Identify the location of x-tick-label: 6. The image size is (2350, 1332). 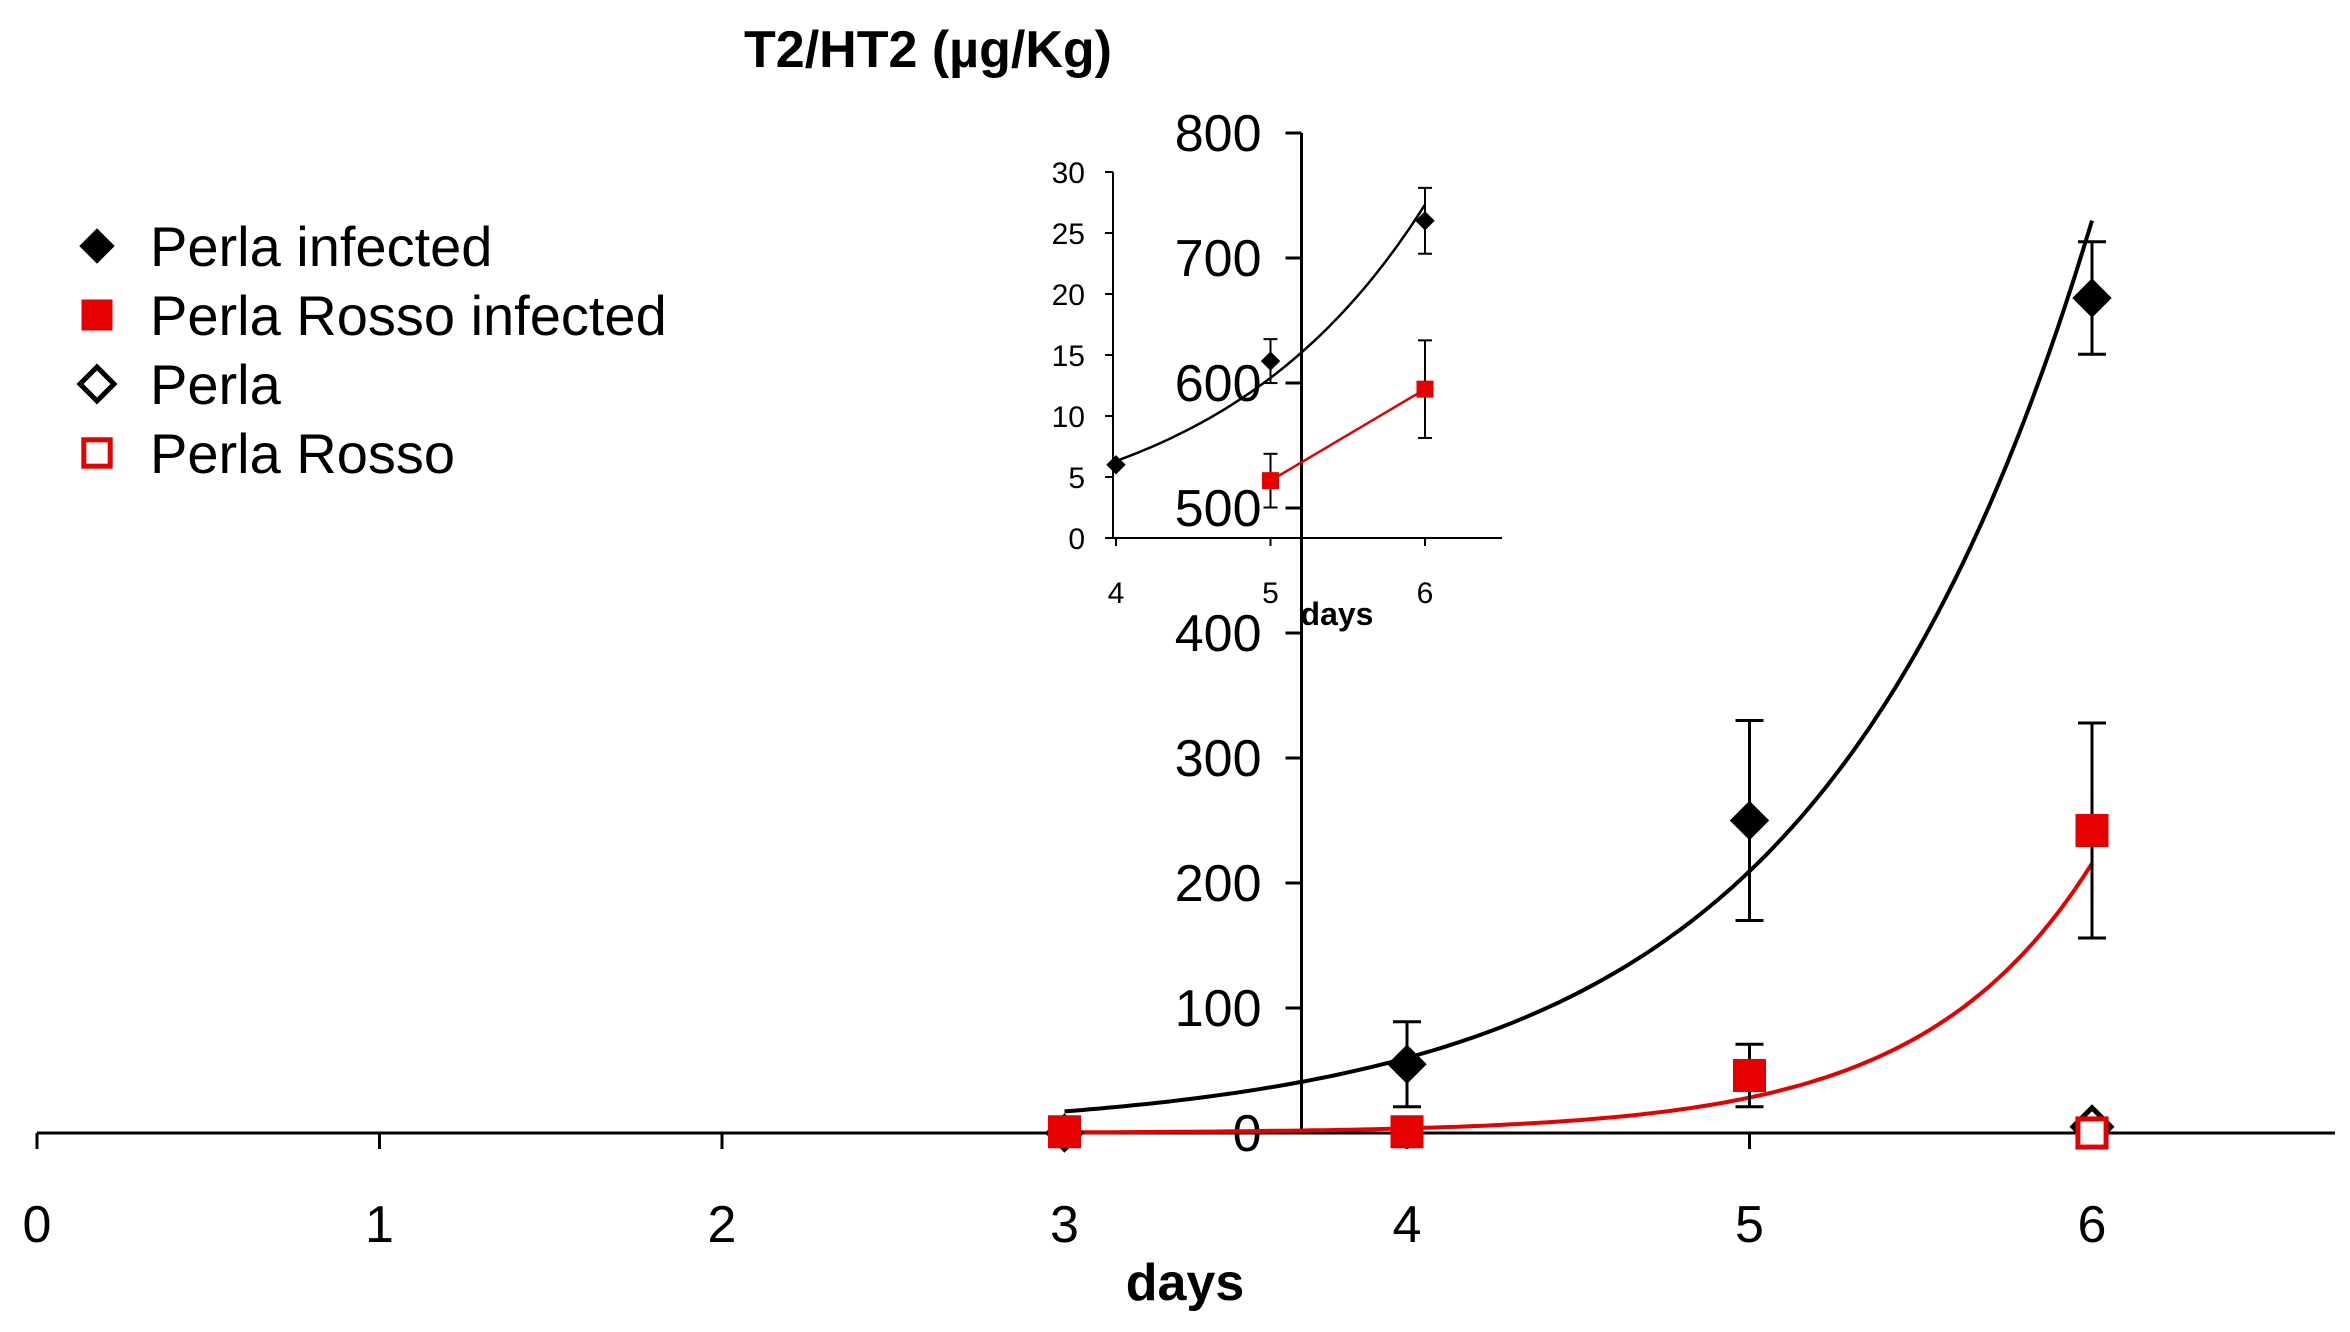
(2092, 1225).